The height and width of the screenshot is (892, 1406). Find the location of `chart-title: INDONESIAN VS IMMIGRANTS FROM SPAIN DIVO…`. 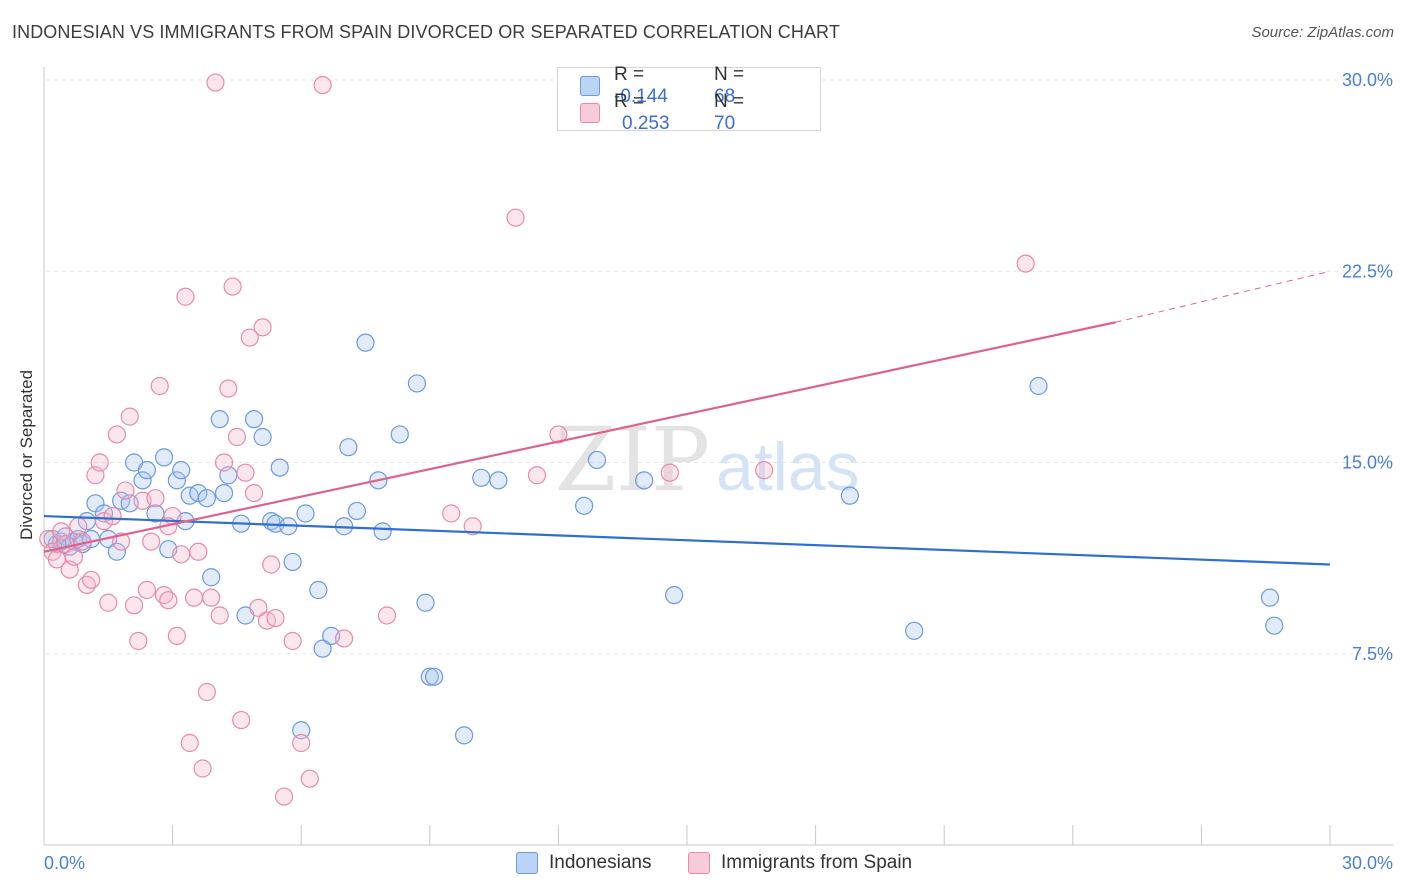

chart-title: INDONESIAN VS IMMIGRANTS FROM SPAIN DIVO… is located at coordinates (426, 32).